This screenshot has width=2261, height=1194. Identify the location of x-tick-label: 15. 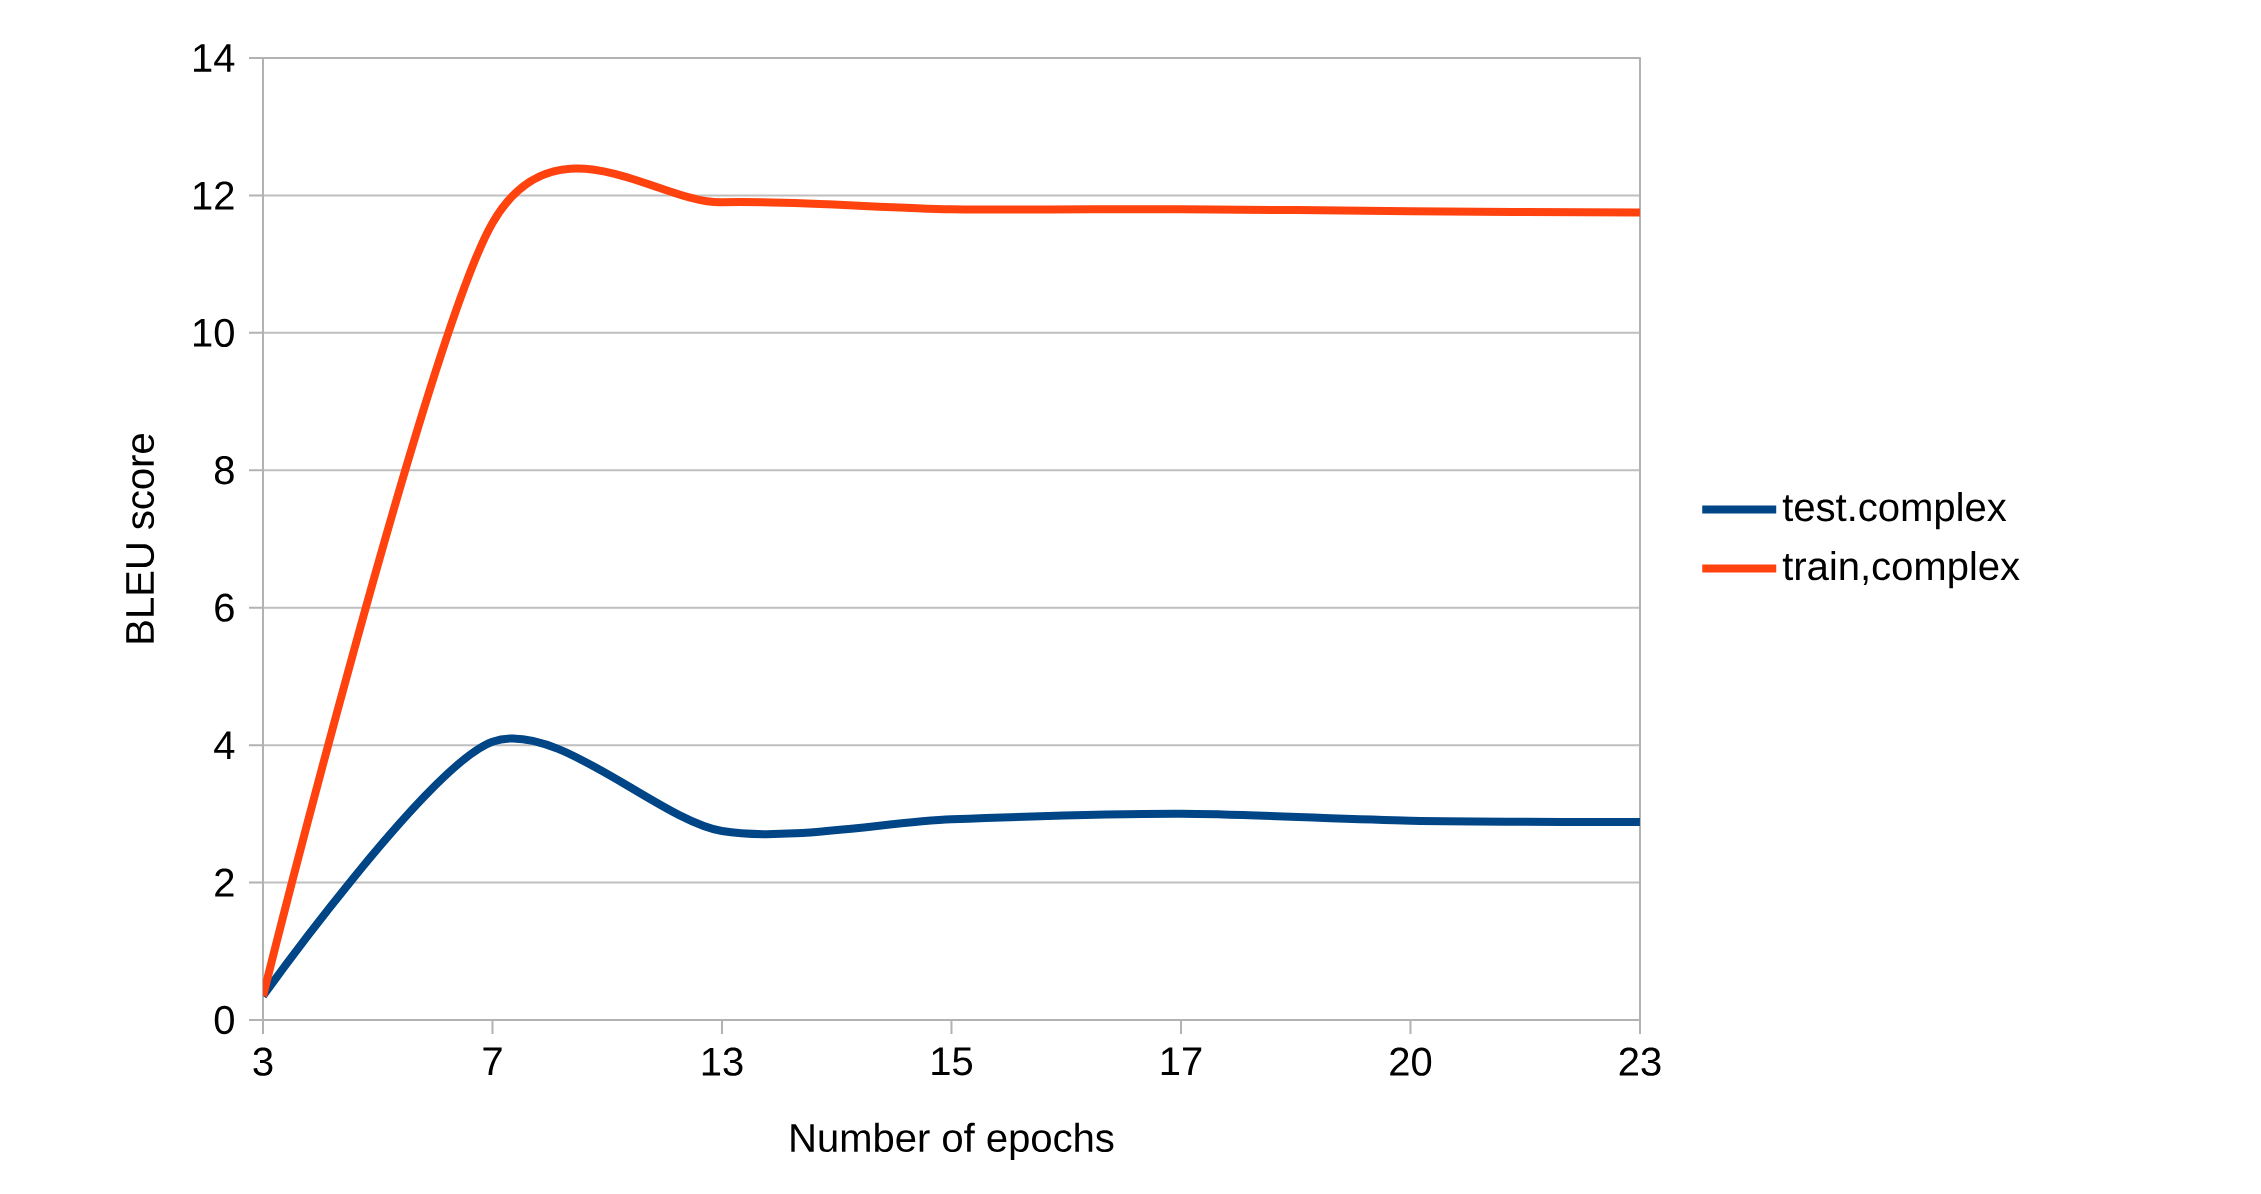
(952, 1061).